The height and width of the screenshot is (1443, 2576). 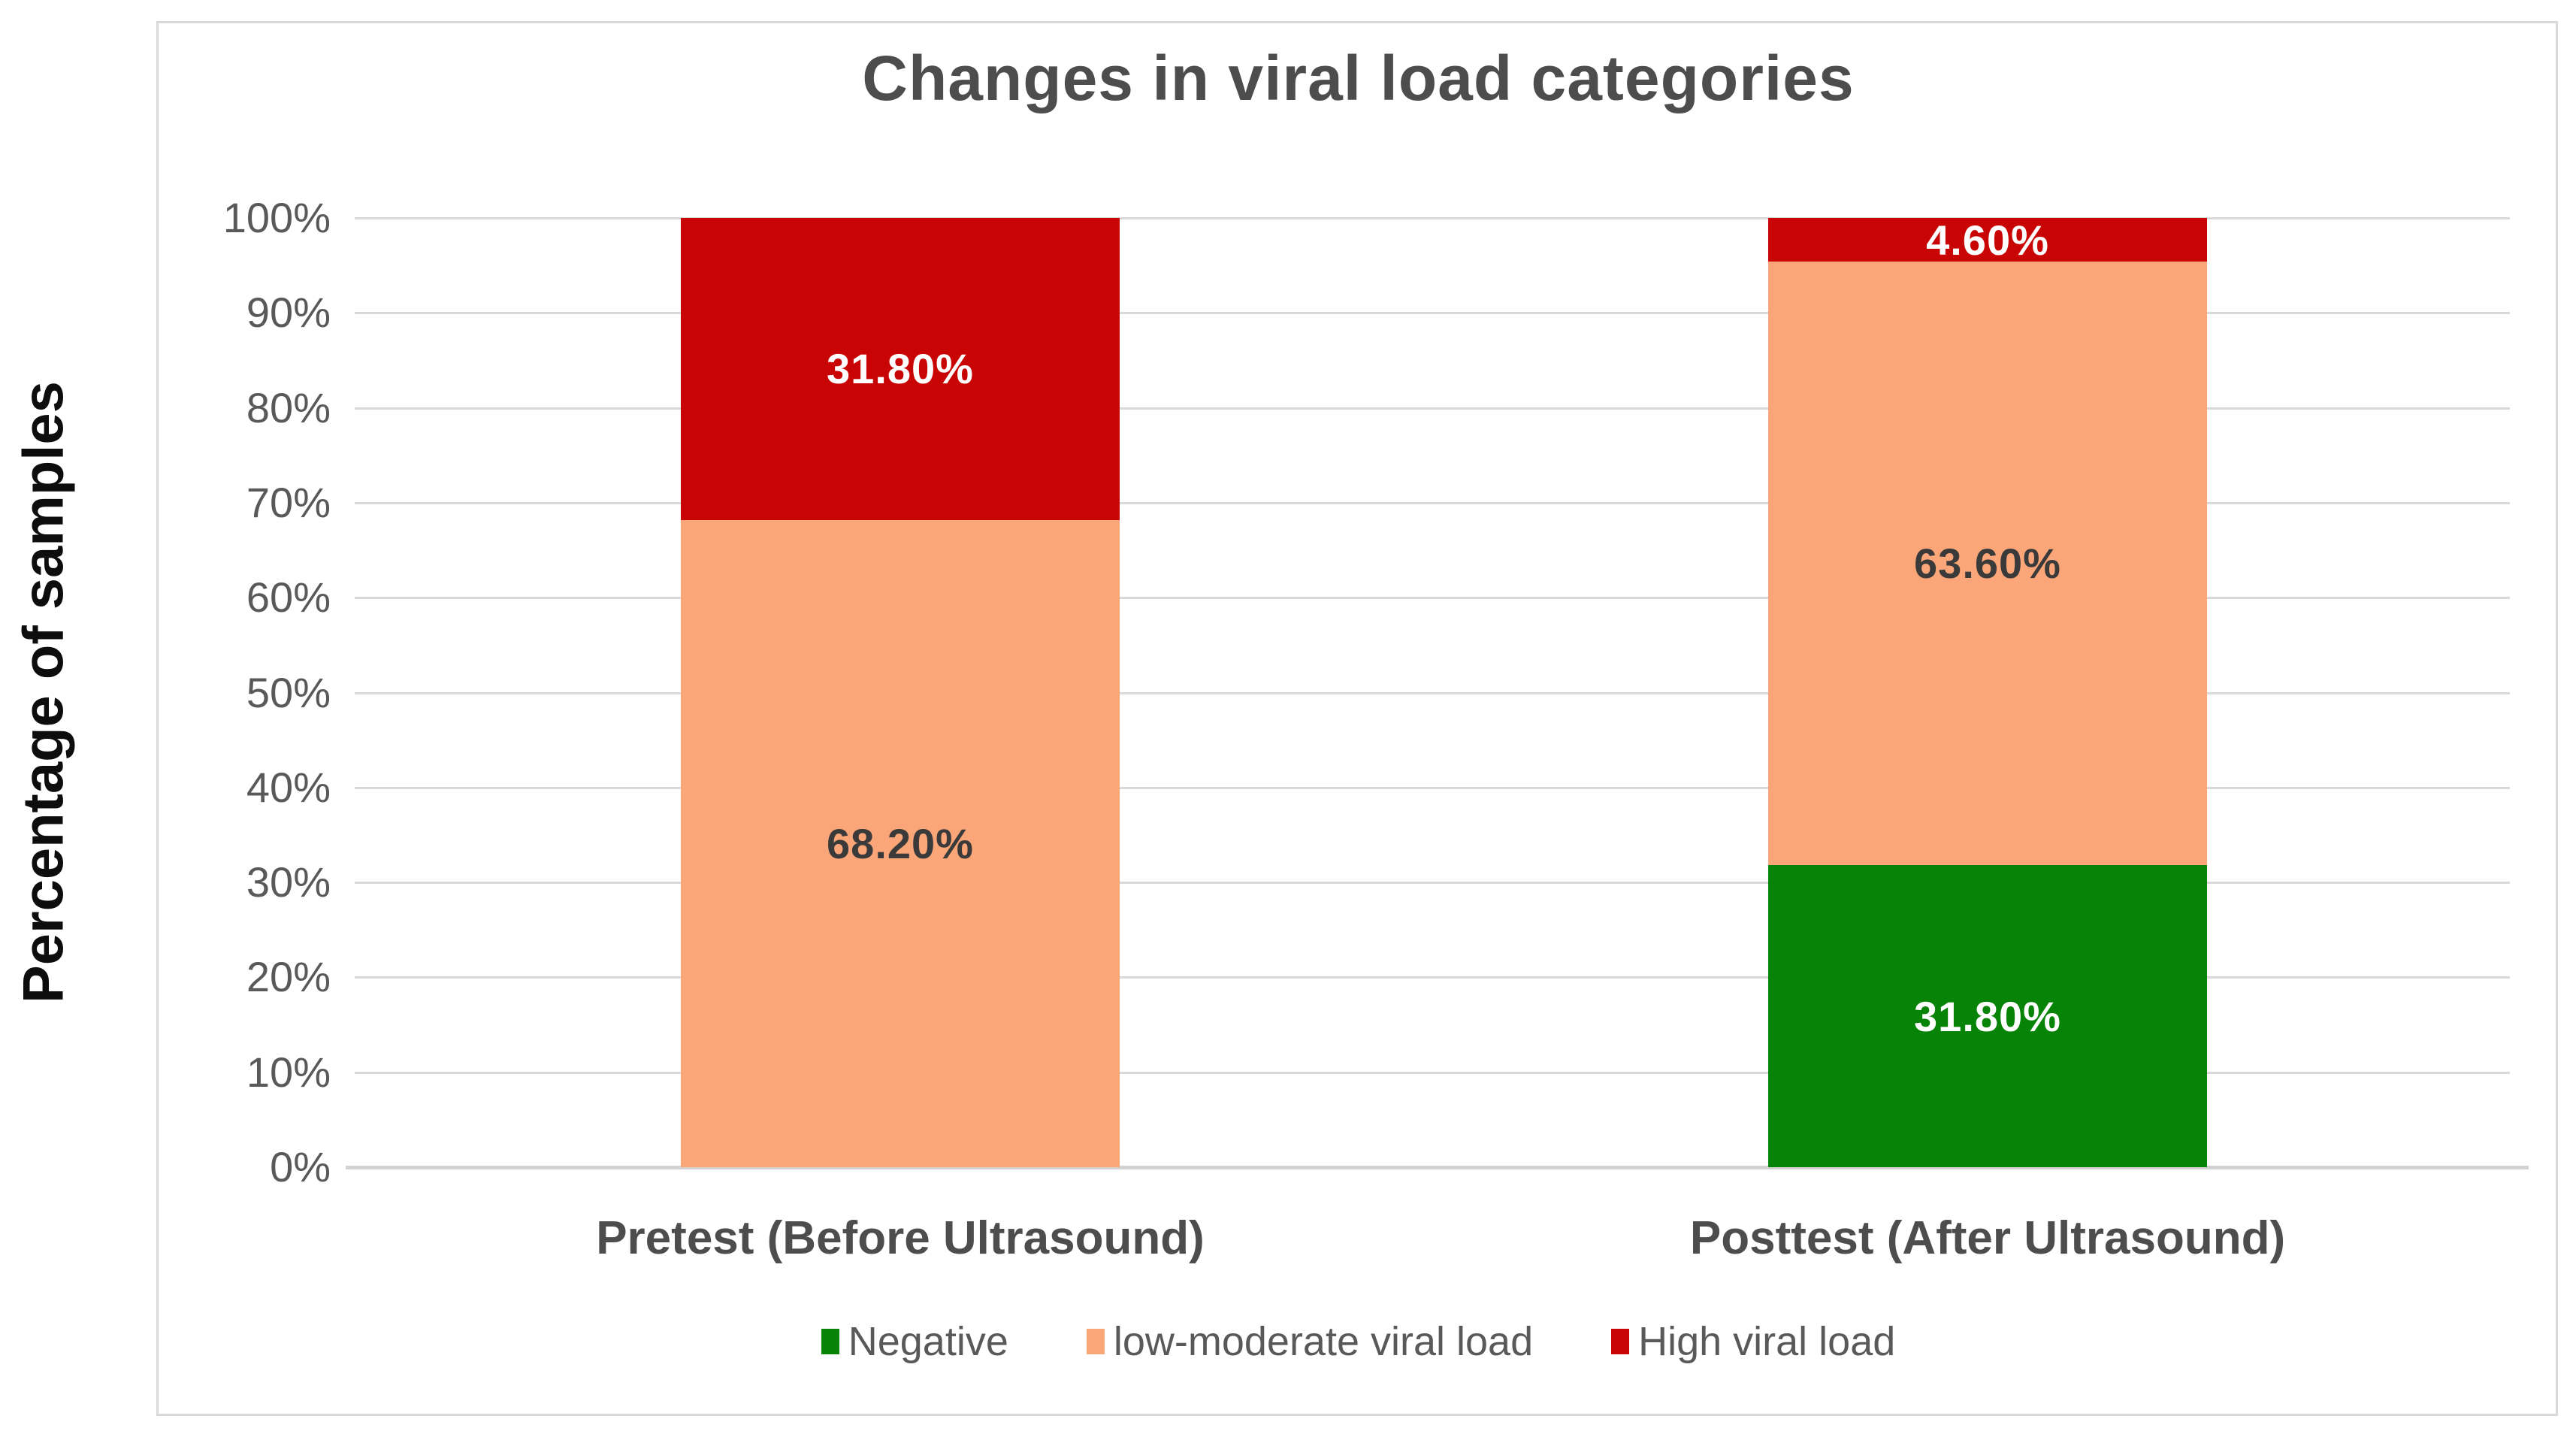 I want to click on legend-item-high-viral-load: High viral load, so click(x=1753, y=1341).